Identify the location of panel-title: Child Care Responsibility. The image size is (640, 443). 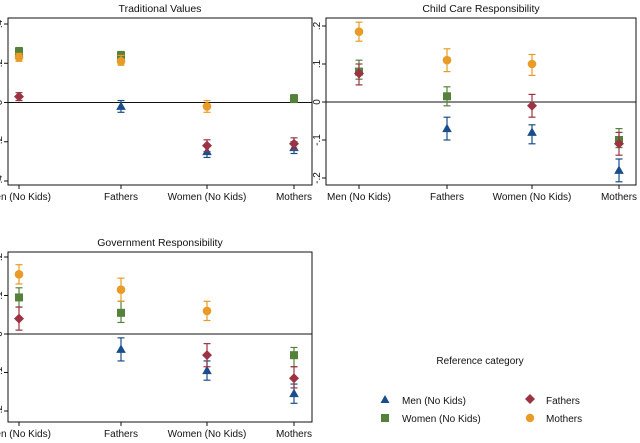
(481, 9).